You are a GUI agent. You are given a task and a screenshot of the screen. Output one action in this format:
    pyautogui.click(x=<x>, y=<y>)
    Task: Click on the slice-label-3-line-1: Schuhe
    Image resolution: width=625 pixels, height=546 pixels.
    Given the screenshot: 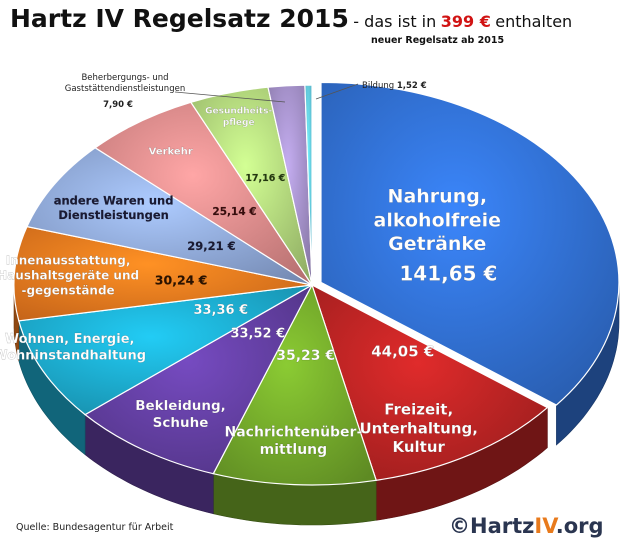 What is the action you would take?
    pyautogui.click(x=181, y=423)
    